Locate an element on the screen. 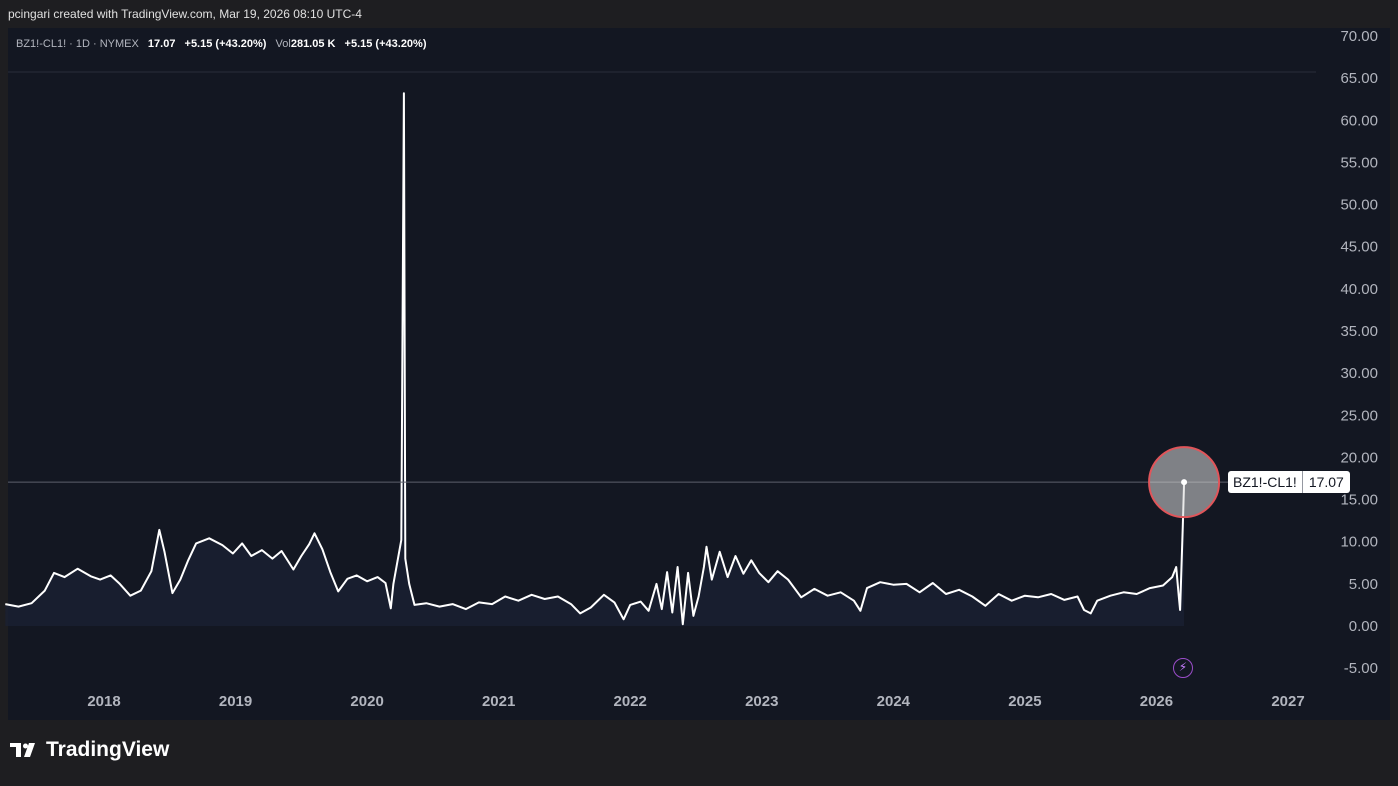  legend-symbol: BZ1!-CL1! · 1D · NYMEX is located at coordinates (77, 44).